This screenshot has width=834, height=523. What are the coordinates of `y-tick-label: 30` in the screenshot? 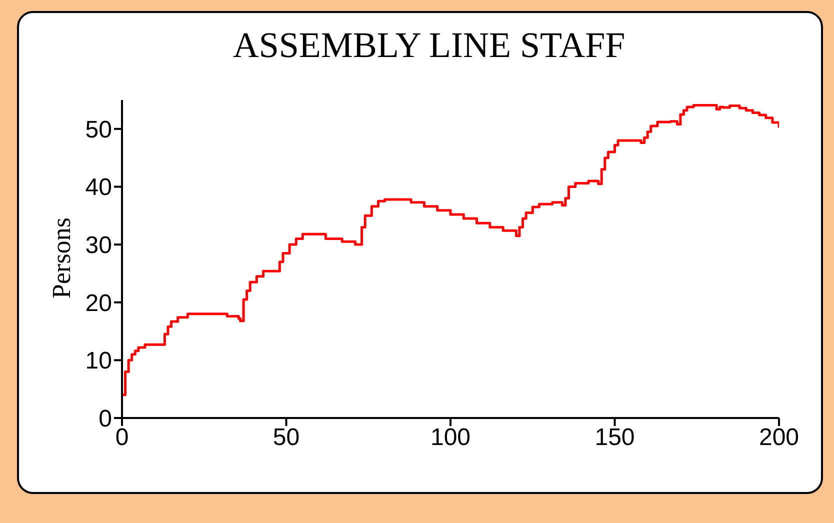 It's located at (98, 246).